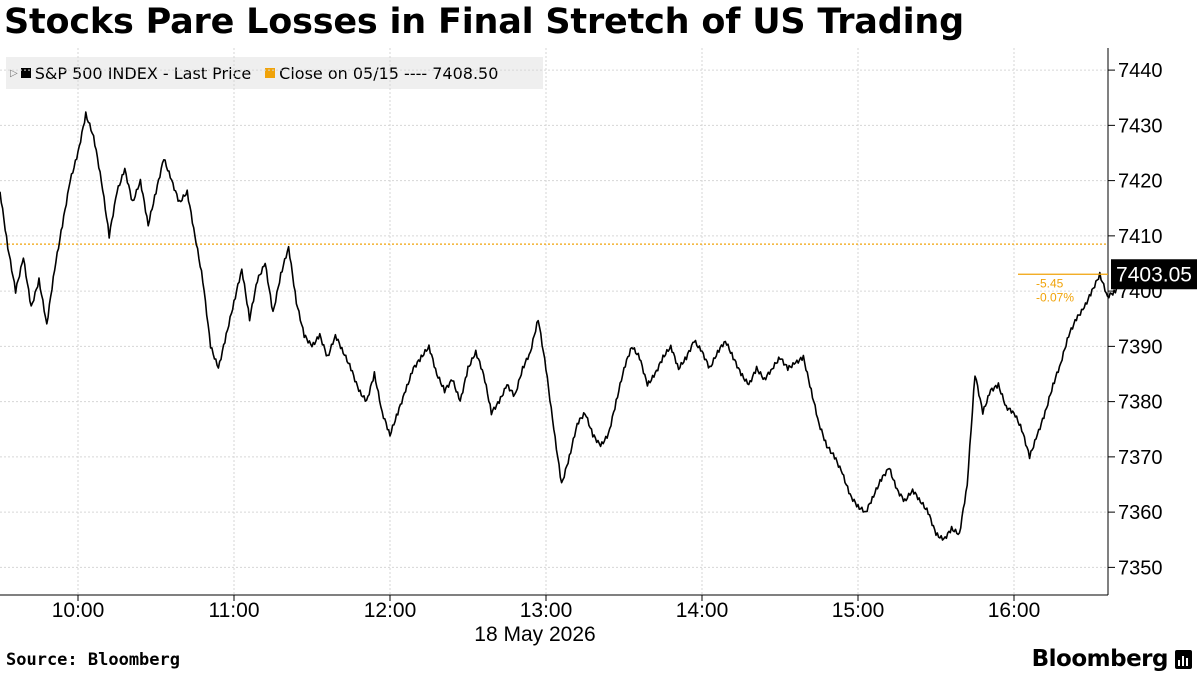 The height and width of the screenshot is (675, 1200). What do you see at coordinates (1055, 297) in the screenshot?
I see `change-percent-label: -0.07%` at bounding box center [1055, 297].